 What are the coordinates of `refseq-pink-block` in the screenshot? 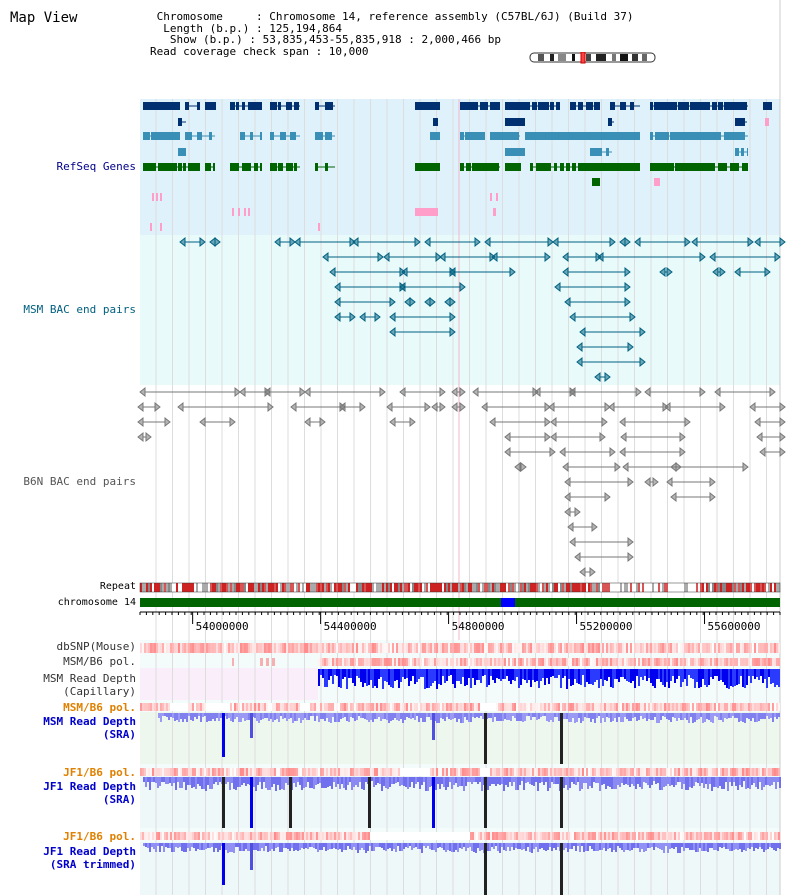 It's located at (245, 212).